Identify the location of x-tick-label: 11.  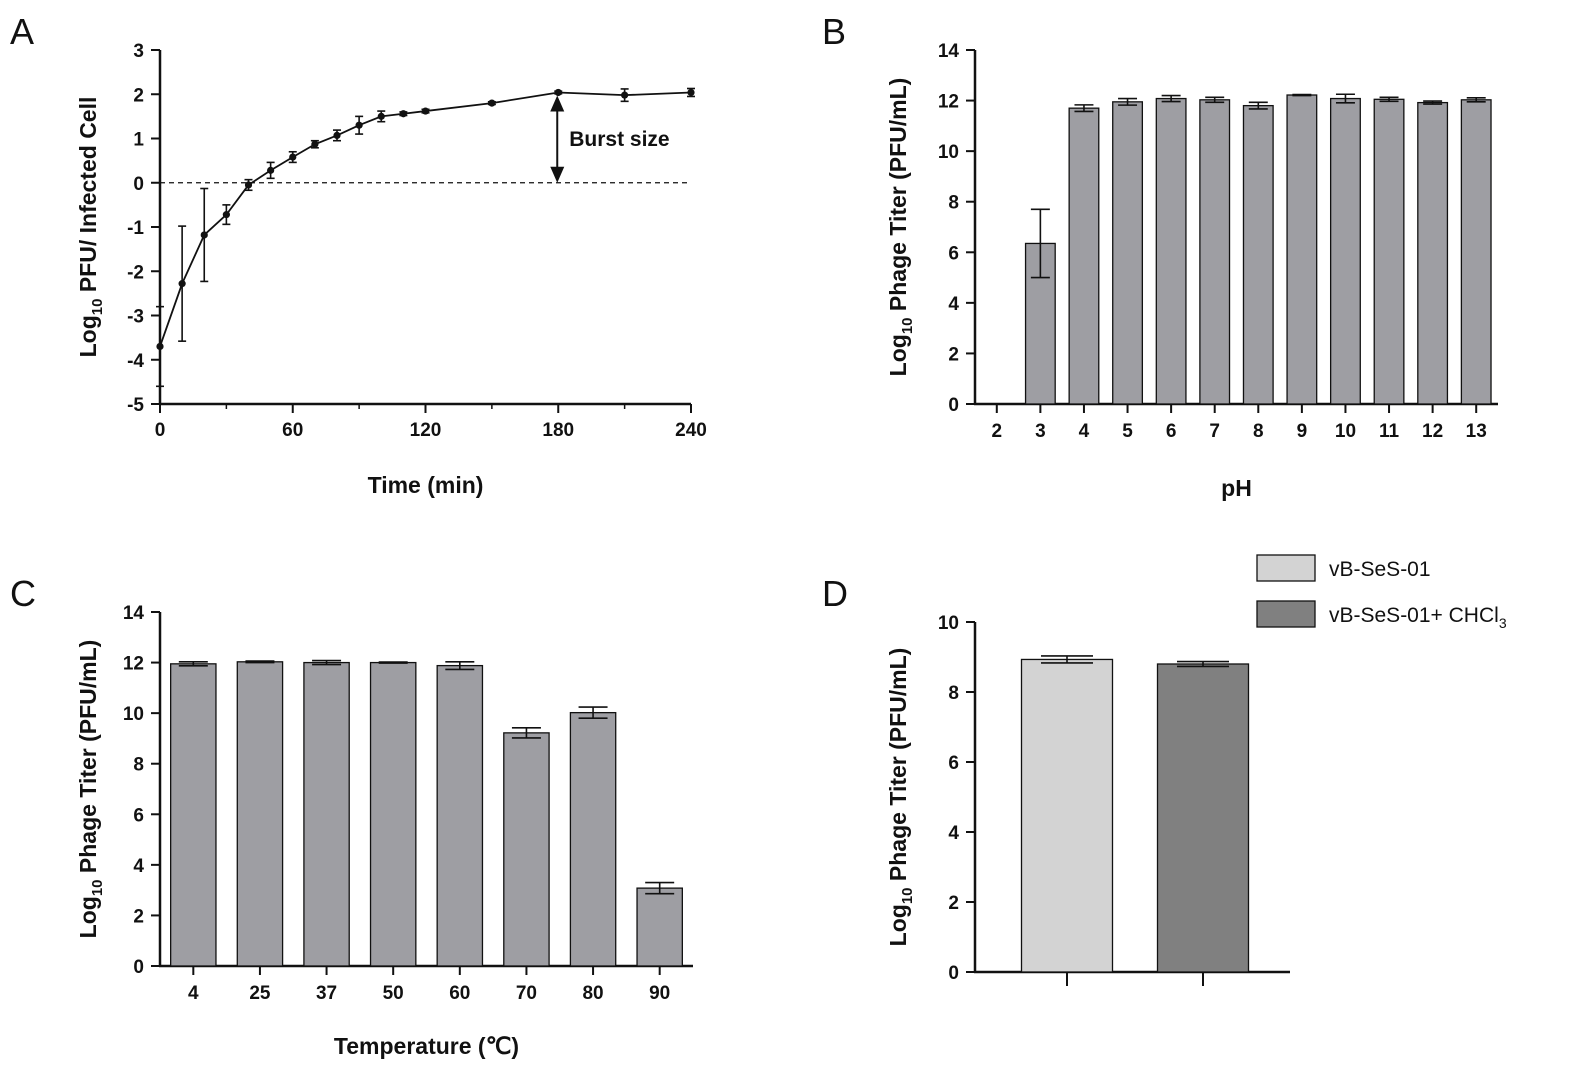
(1389, 431).